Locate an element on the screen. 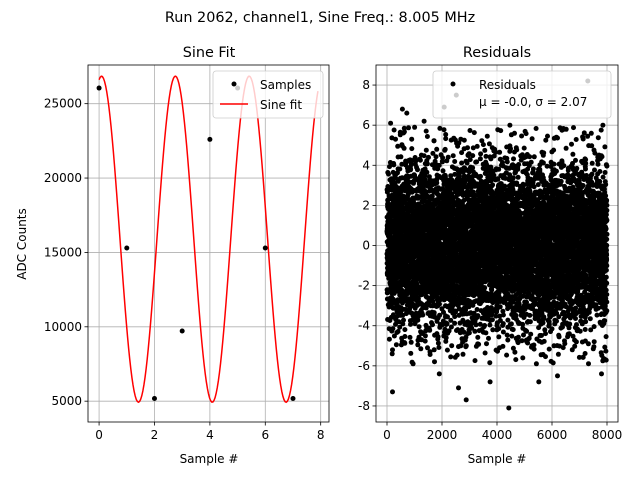 This screenshot has height=480, width=640. sine-fit-y-tick-label: 5000 is located at coordinates (66, 401).